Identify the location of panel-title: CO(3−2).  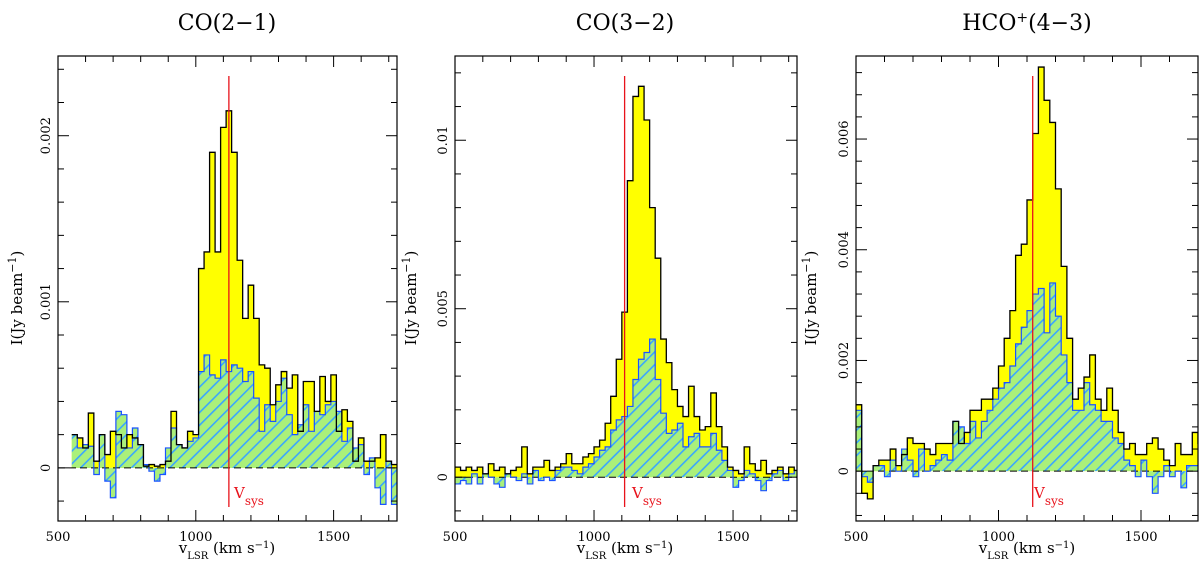
(625, 23).